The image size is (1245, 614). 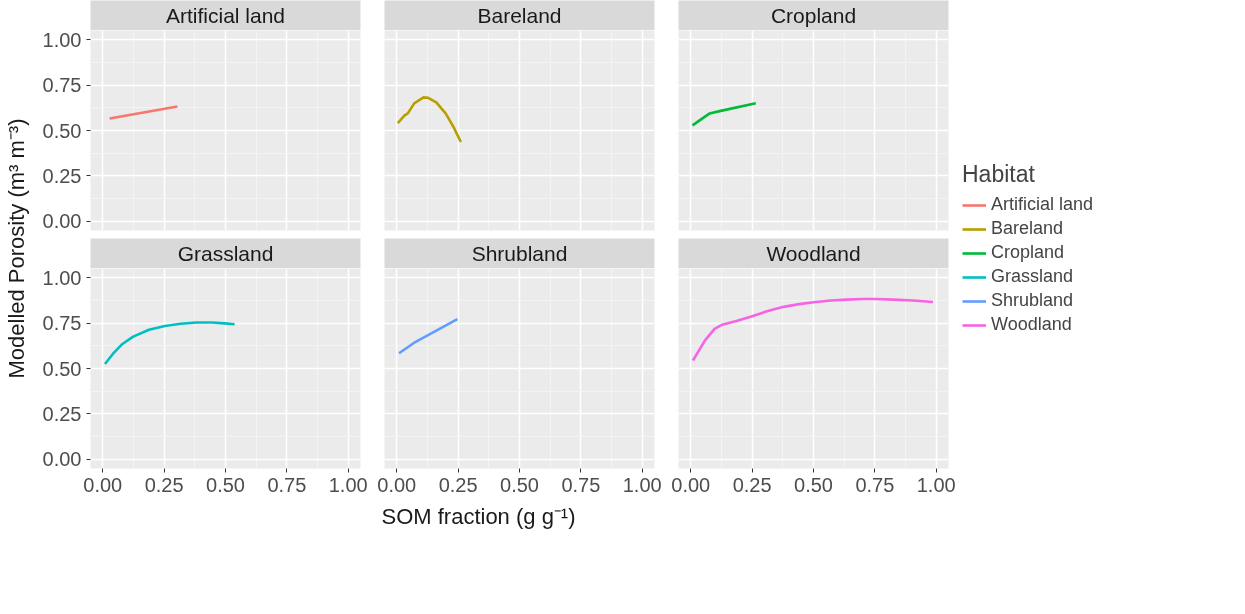 I want to click on legend-label: Cropland, so click(x=1028, y=252).